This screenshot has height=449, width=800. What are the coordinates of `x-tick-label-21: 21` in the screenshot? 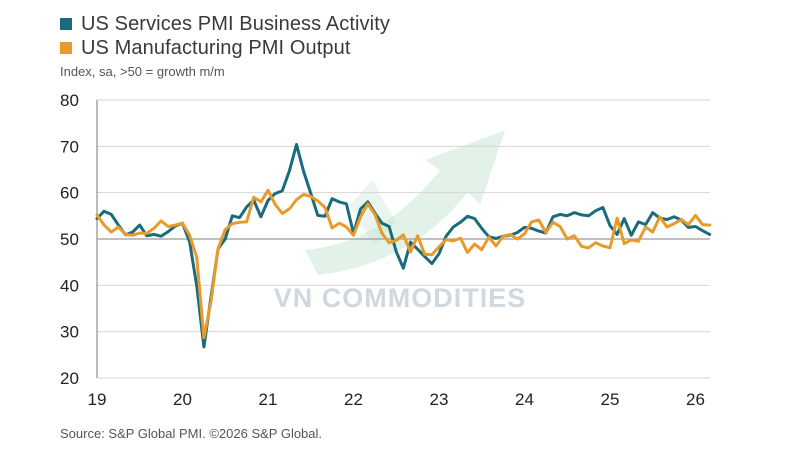 It's located at (268, 399).